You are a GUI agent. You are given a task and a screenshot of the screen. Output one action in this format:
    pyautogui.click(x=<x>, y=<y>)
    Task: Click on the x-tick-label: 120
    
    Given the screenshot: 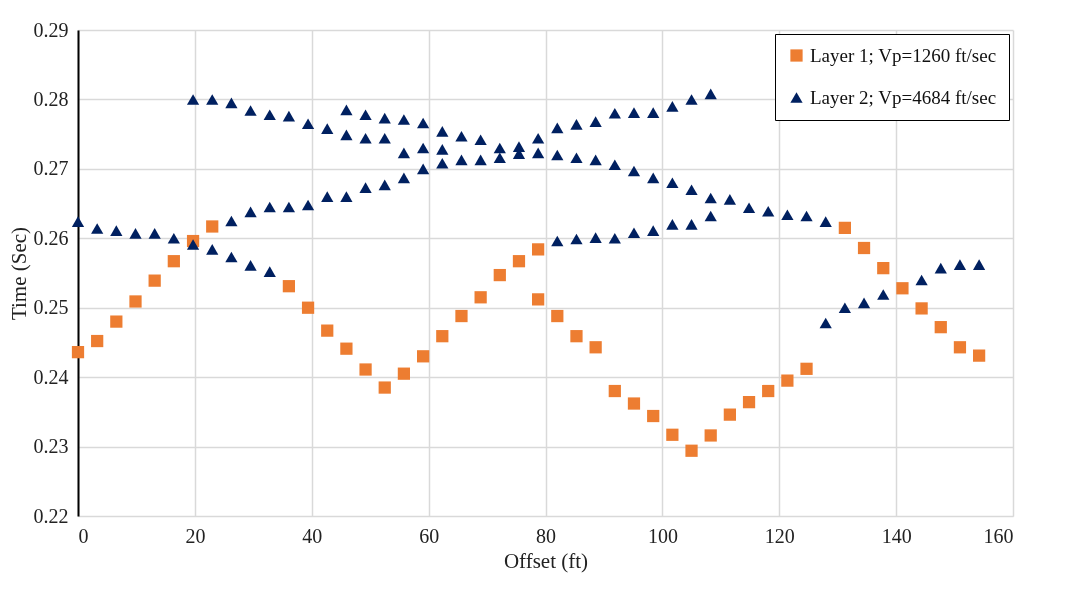 What is the action you would take?
    pyautogui.click(x=779, y=535)
    